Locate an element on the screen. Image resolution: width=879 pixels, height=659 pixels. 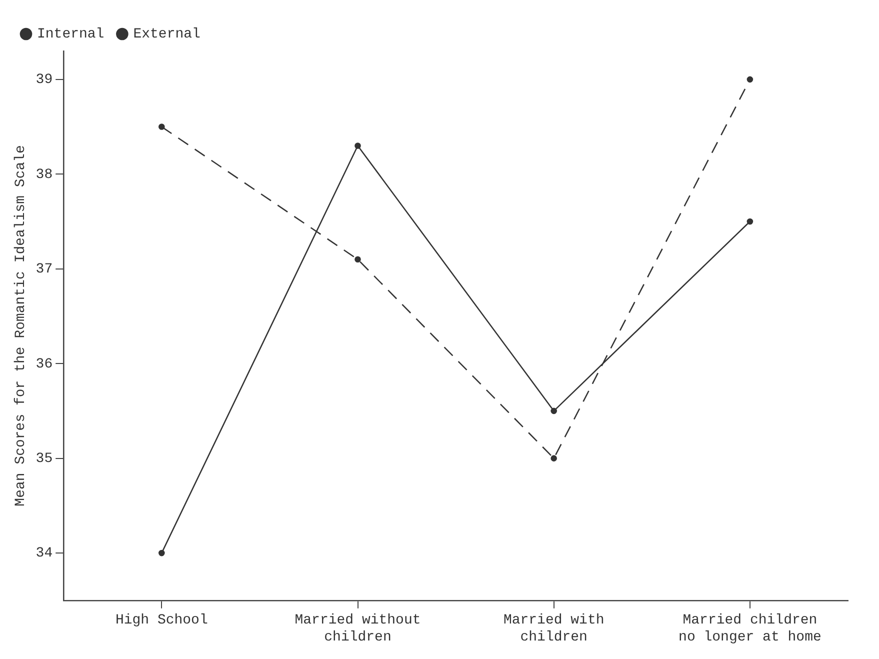
x-tick-label: High School is located at coordinates (161, 620).